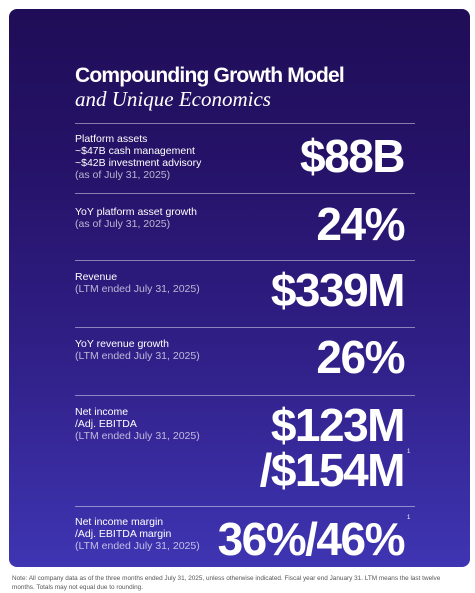 The image size is (475, 593). What do you see at coordinates (136, 212) in the screenshot?
I see `metric-label-line: YoY platform asset growth` at bounding box center [136, 212].